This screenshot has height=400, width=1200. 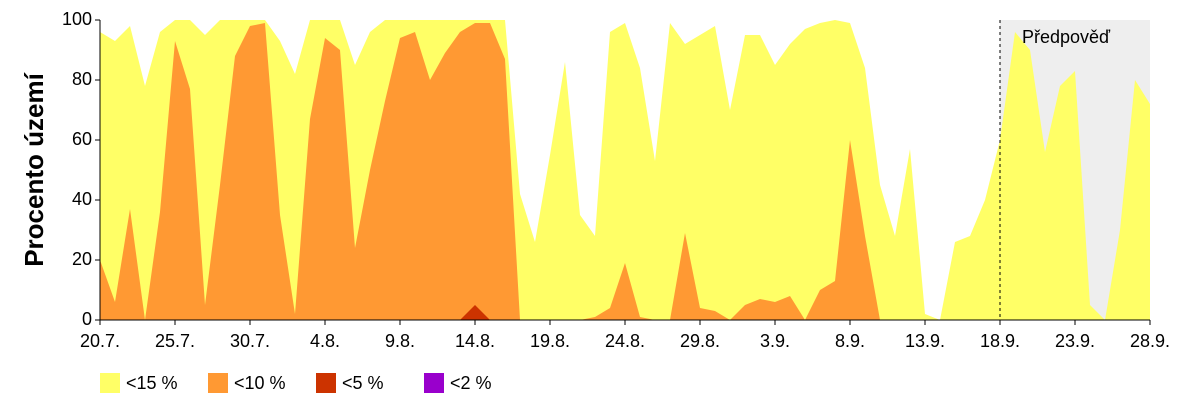 I want to click on x-tick-label: 24.8., so click(x=625, y=341).